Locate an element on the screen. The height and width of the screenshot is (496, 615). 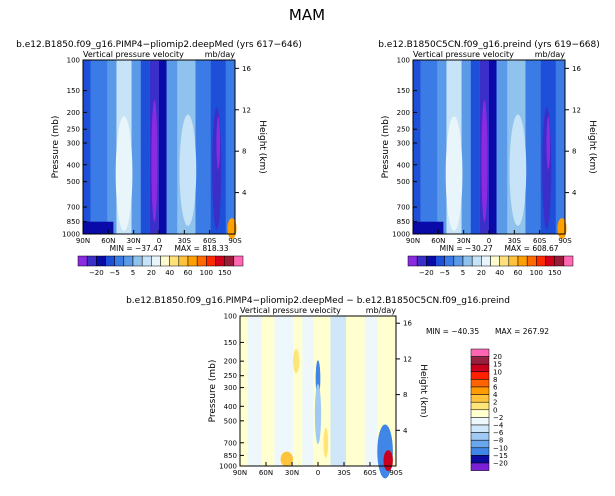
colorbar-label: 6 is located at coordinates (495, 388).